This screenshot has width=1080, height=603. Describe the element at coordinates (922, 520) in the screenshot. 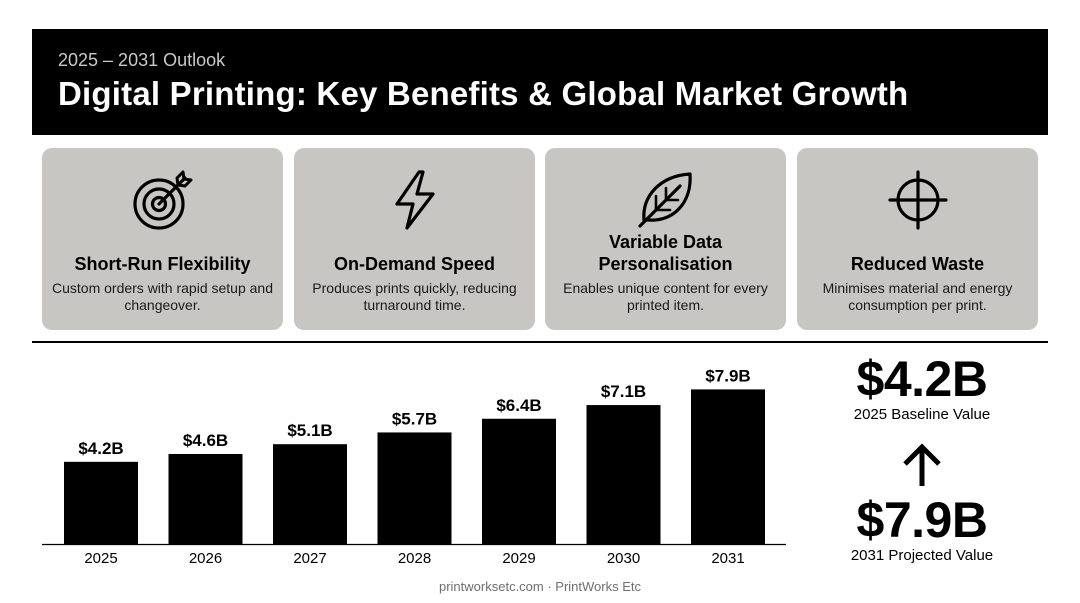

I see `projected-value: $7.9B` at that location.